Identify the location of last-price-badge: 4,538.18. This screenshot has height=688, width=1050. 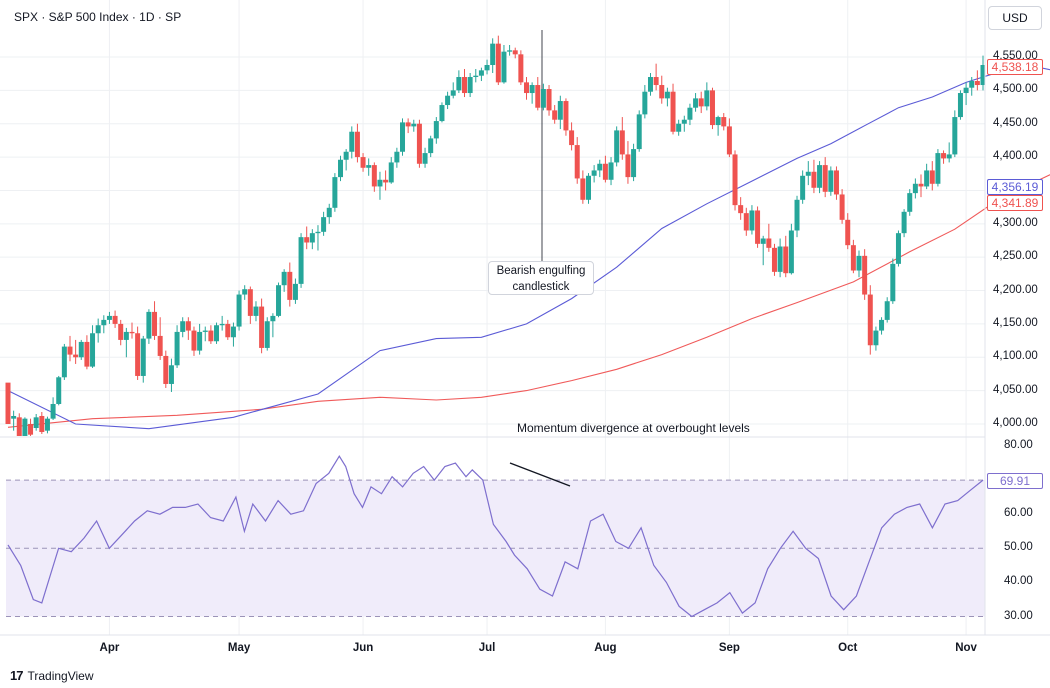
(1015, 67).